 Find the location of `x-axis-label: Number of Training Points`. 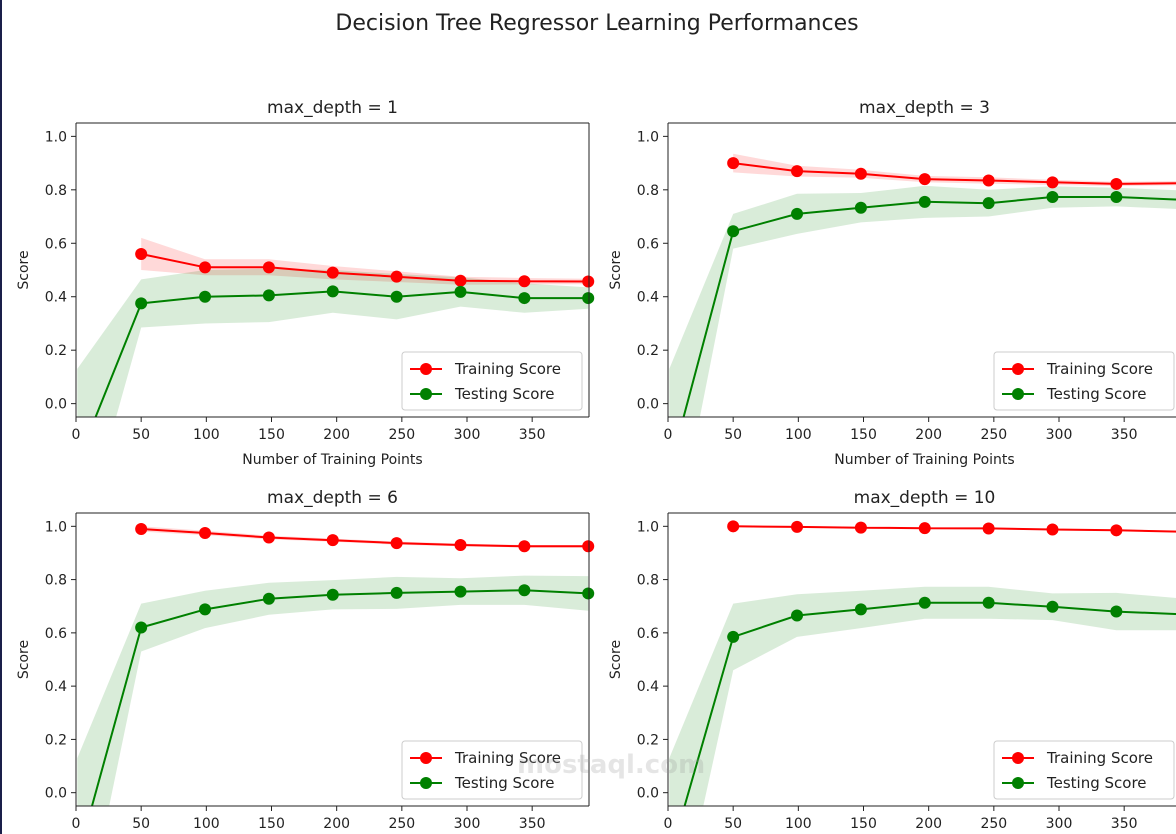

x-axis-label: Number of Training Points is located at coordinates (332, 460).